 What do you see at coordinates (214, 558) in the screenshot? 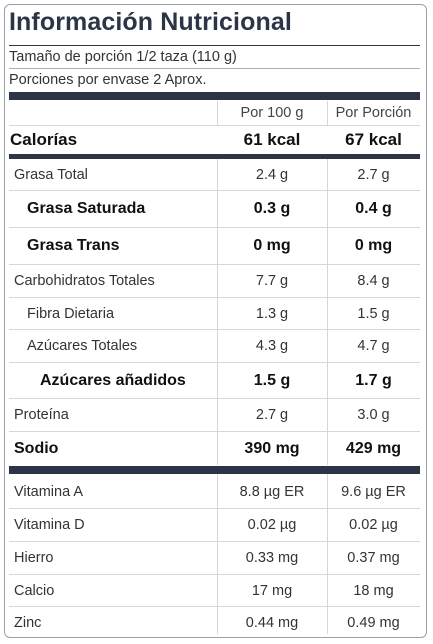
I see `micronutrient-row-hierro: Hierro 0.33 mg 0.37 mg` at bounding box center [214, 558].